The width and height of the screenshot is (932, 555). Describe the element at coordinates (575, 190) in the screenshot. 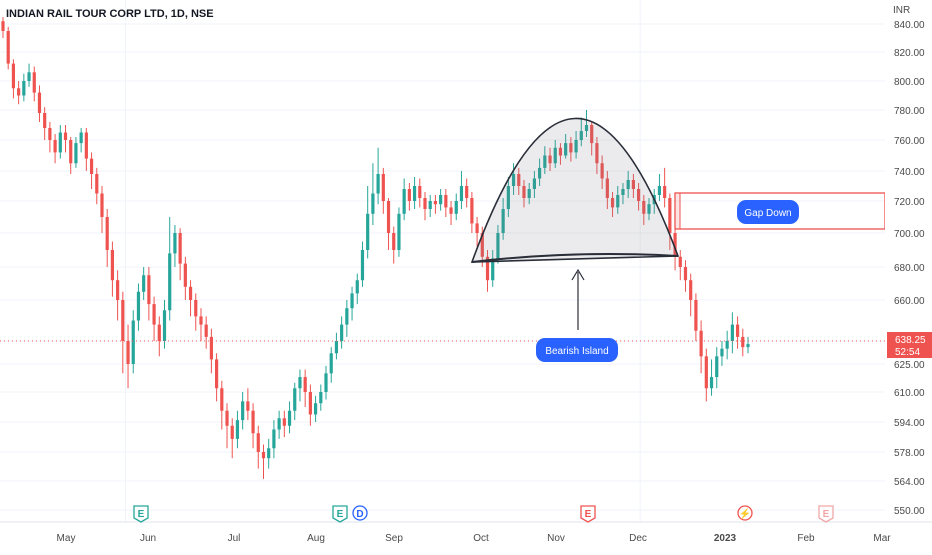

I see `bearish-island-arc` at that location.